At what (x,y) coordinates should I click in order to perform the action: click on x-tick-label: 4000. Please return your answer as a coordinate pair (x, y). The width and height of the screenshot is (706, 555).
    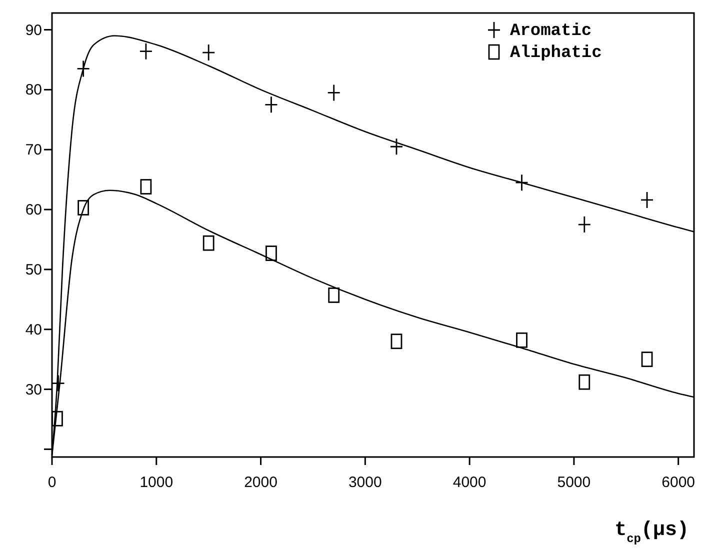
    Looking at the image, I should click on (469, 482).